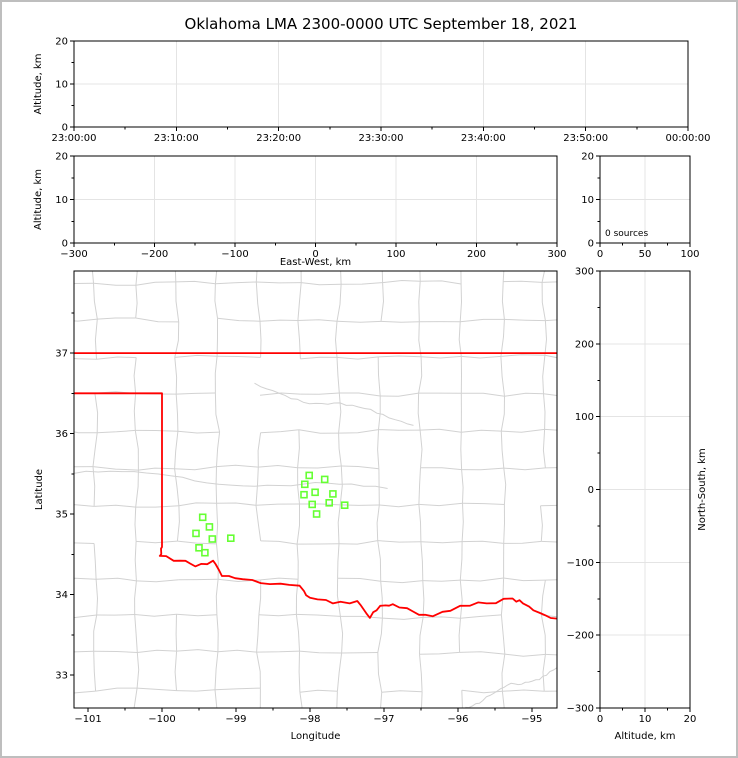 The image size is (738, 758). What do you see at coordinates (383, 719) in the screenshot?
I see `x-tick-label: −97` at bounding box center [383, 719].